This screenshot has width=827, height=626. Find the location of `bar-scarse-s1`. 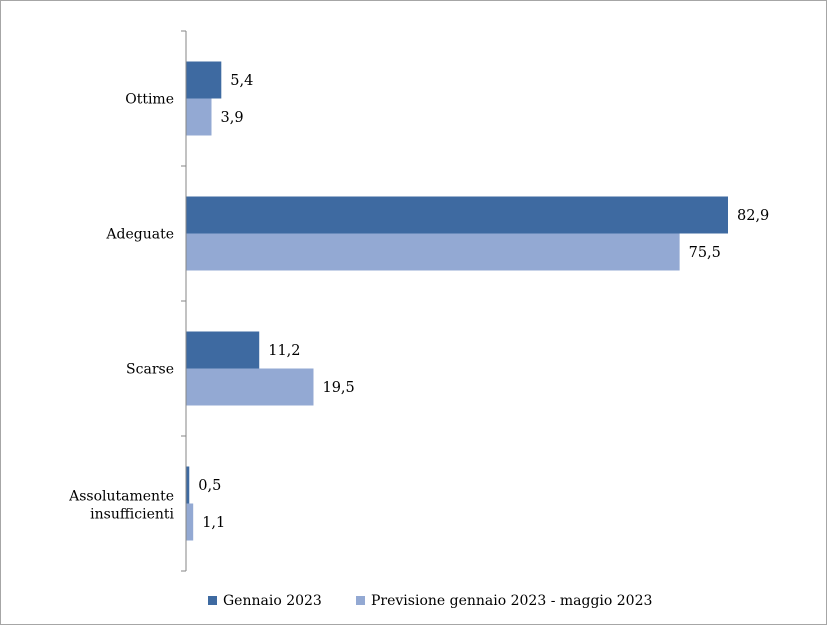

bar-scarse-s1 is located at coordinates (223, 350).